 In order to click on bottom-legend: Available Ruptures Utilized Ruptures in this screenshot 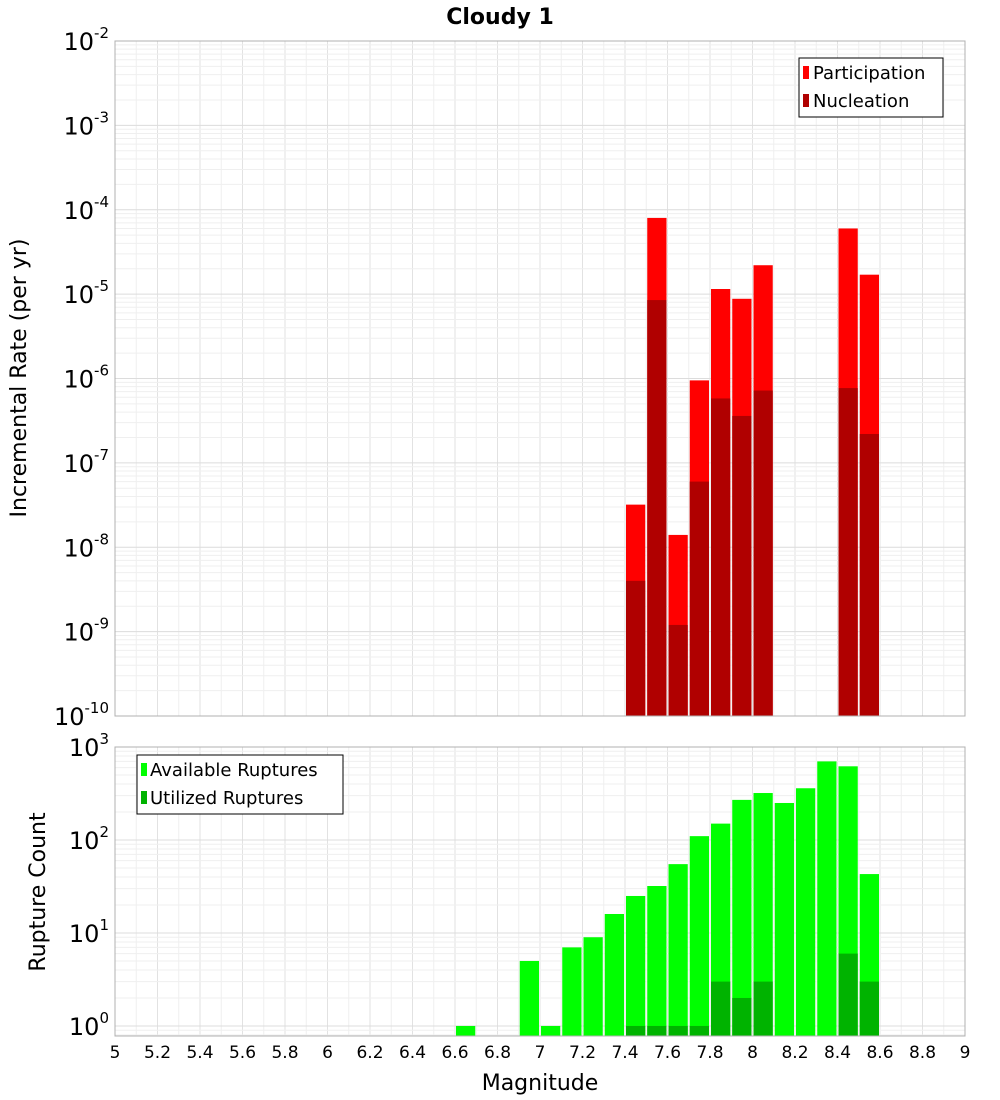, I will do `click(240, 784)`.